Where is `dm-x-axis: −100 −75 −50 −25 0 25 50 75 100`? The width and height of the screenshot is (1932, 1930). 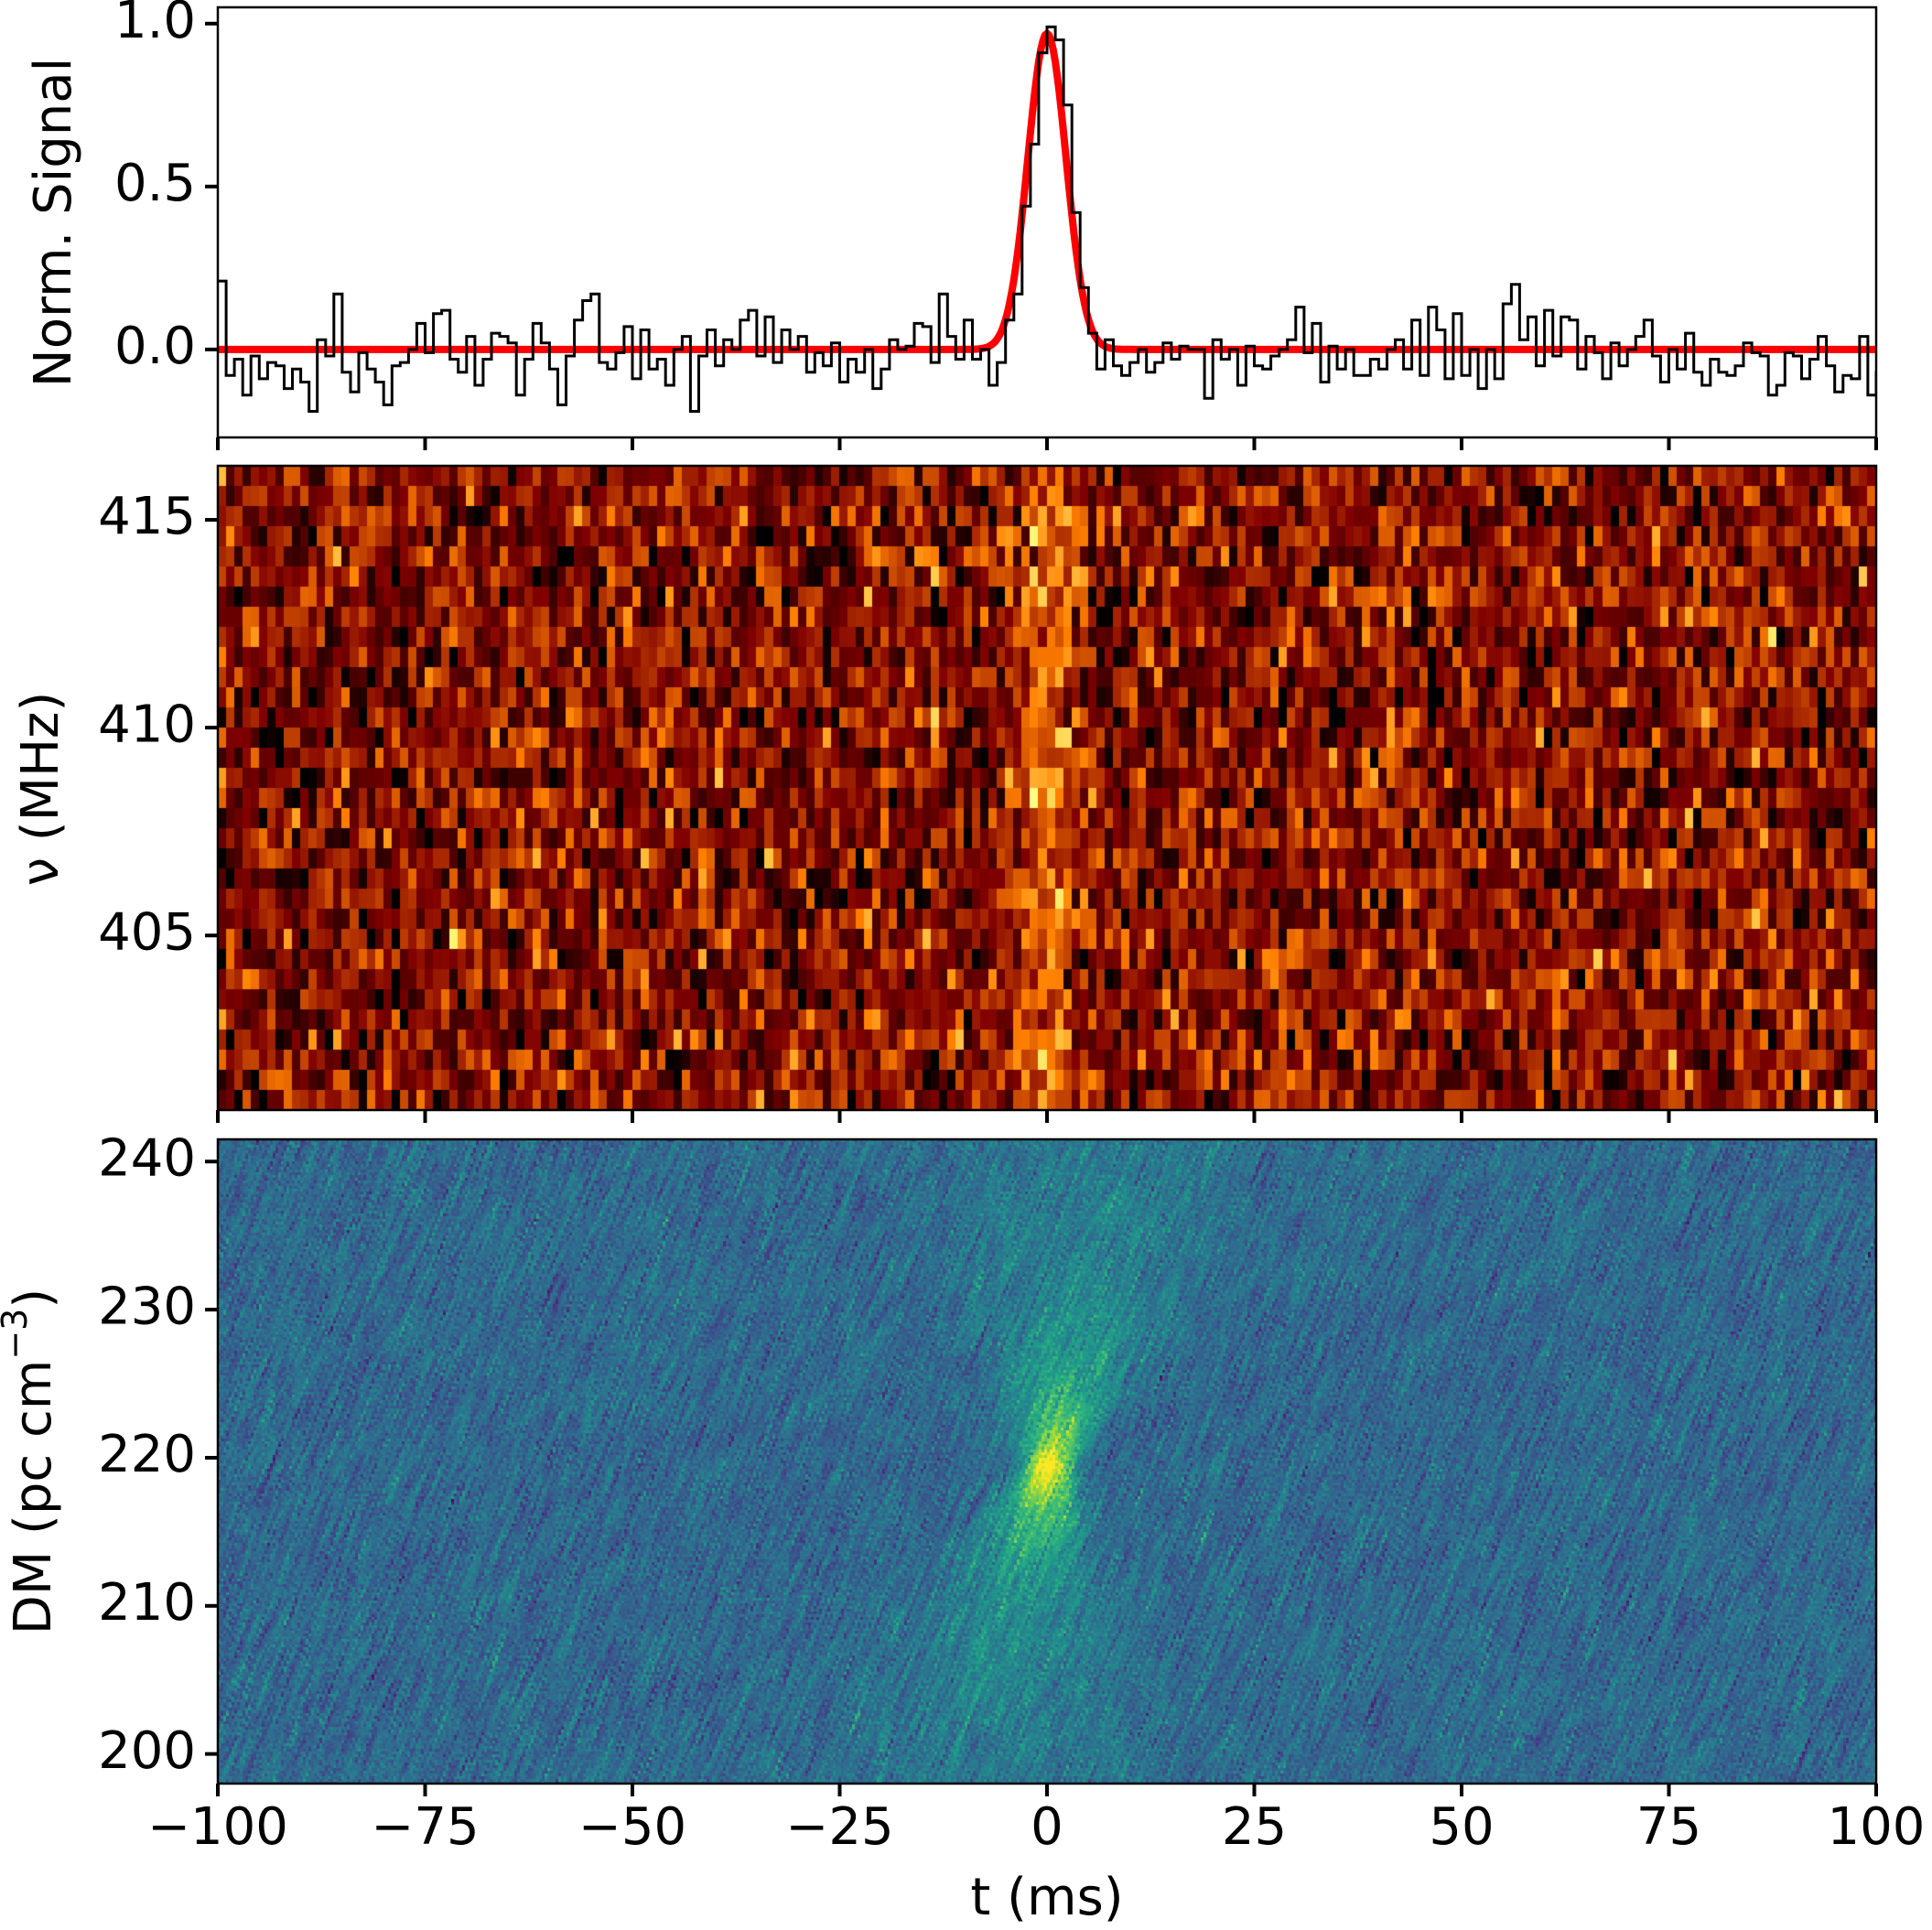
dm-x-axis: −100 −75 −50 −25 0 25 50 75 100 is located at coordinates (1036, 1820).